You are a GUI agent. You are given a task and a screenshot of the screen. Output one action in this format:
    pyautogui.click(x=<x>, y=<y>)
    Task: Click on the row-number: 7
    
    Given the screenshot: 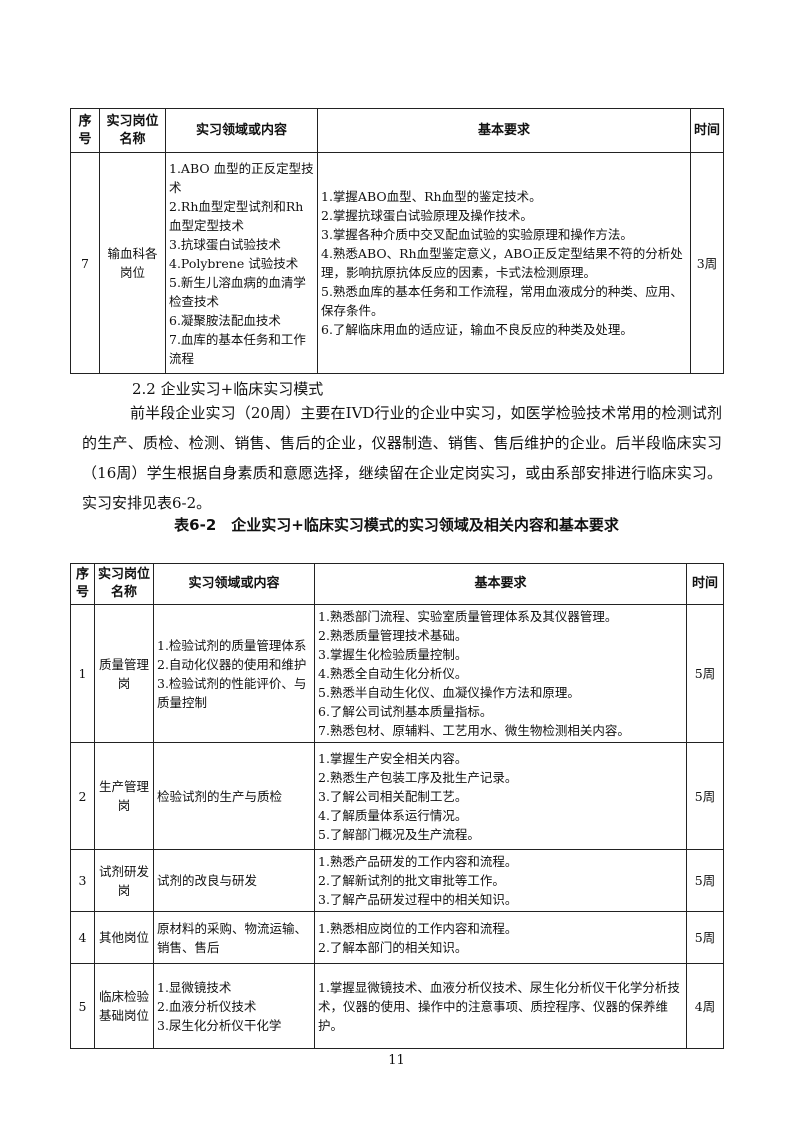 What is the action you would take?
    pyautogui.click(x=85, y=263)
    